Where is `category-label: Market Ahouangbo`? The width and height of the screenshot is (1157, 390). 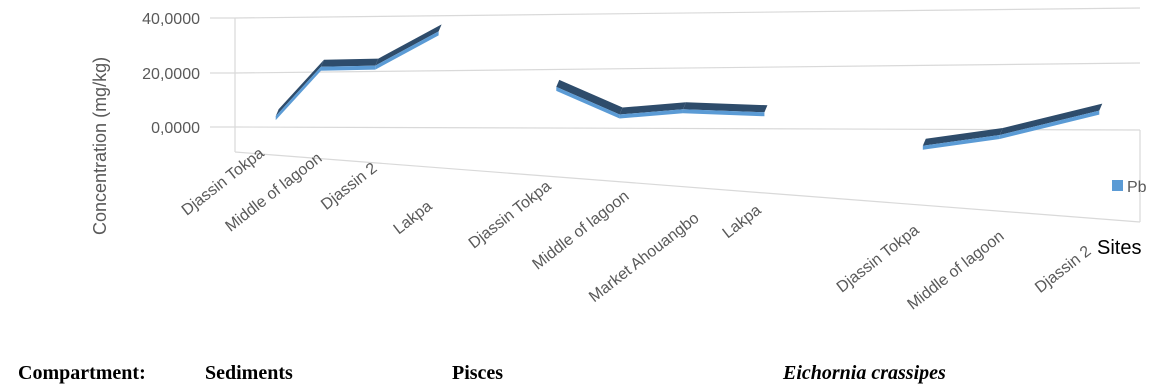 category-label: Market Ahouangbo is located at coordinates (644, 258).